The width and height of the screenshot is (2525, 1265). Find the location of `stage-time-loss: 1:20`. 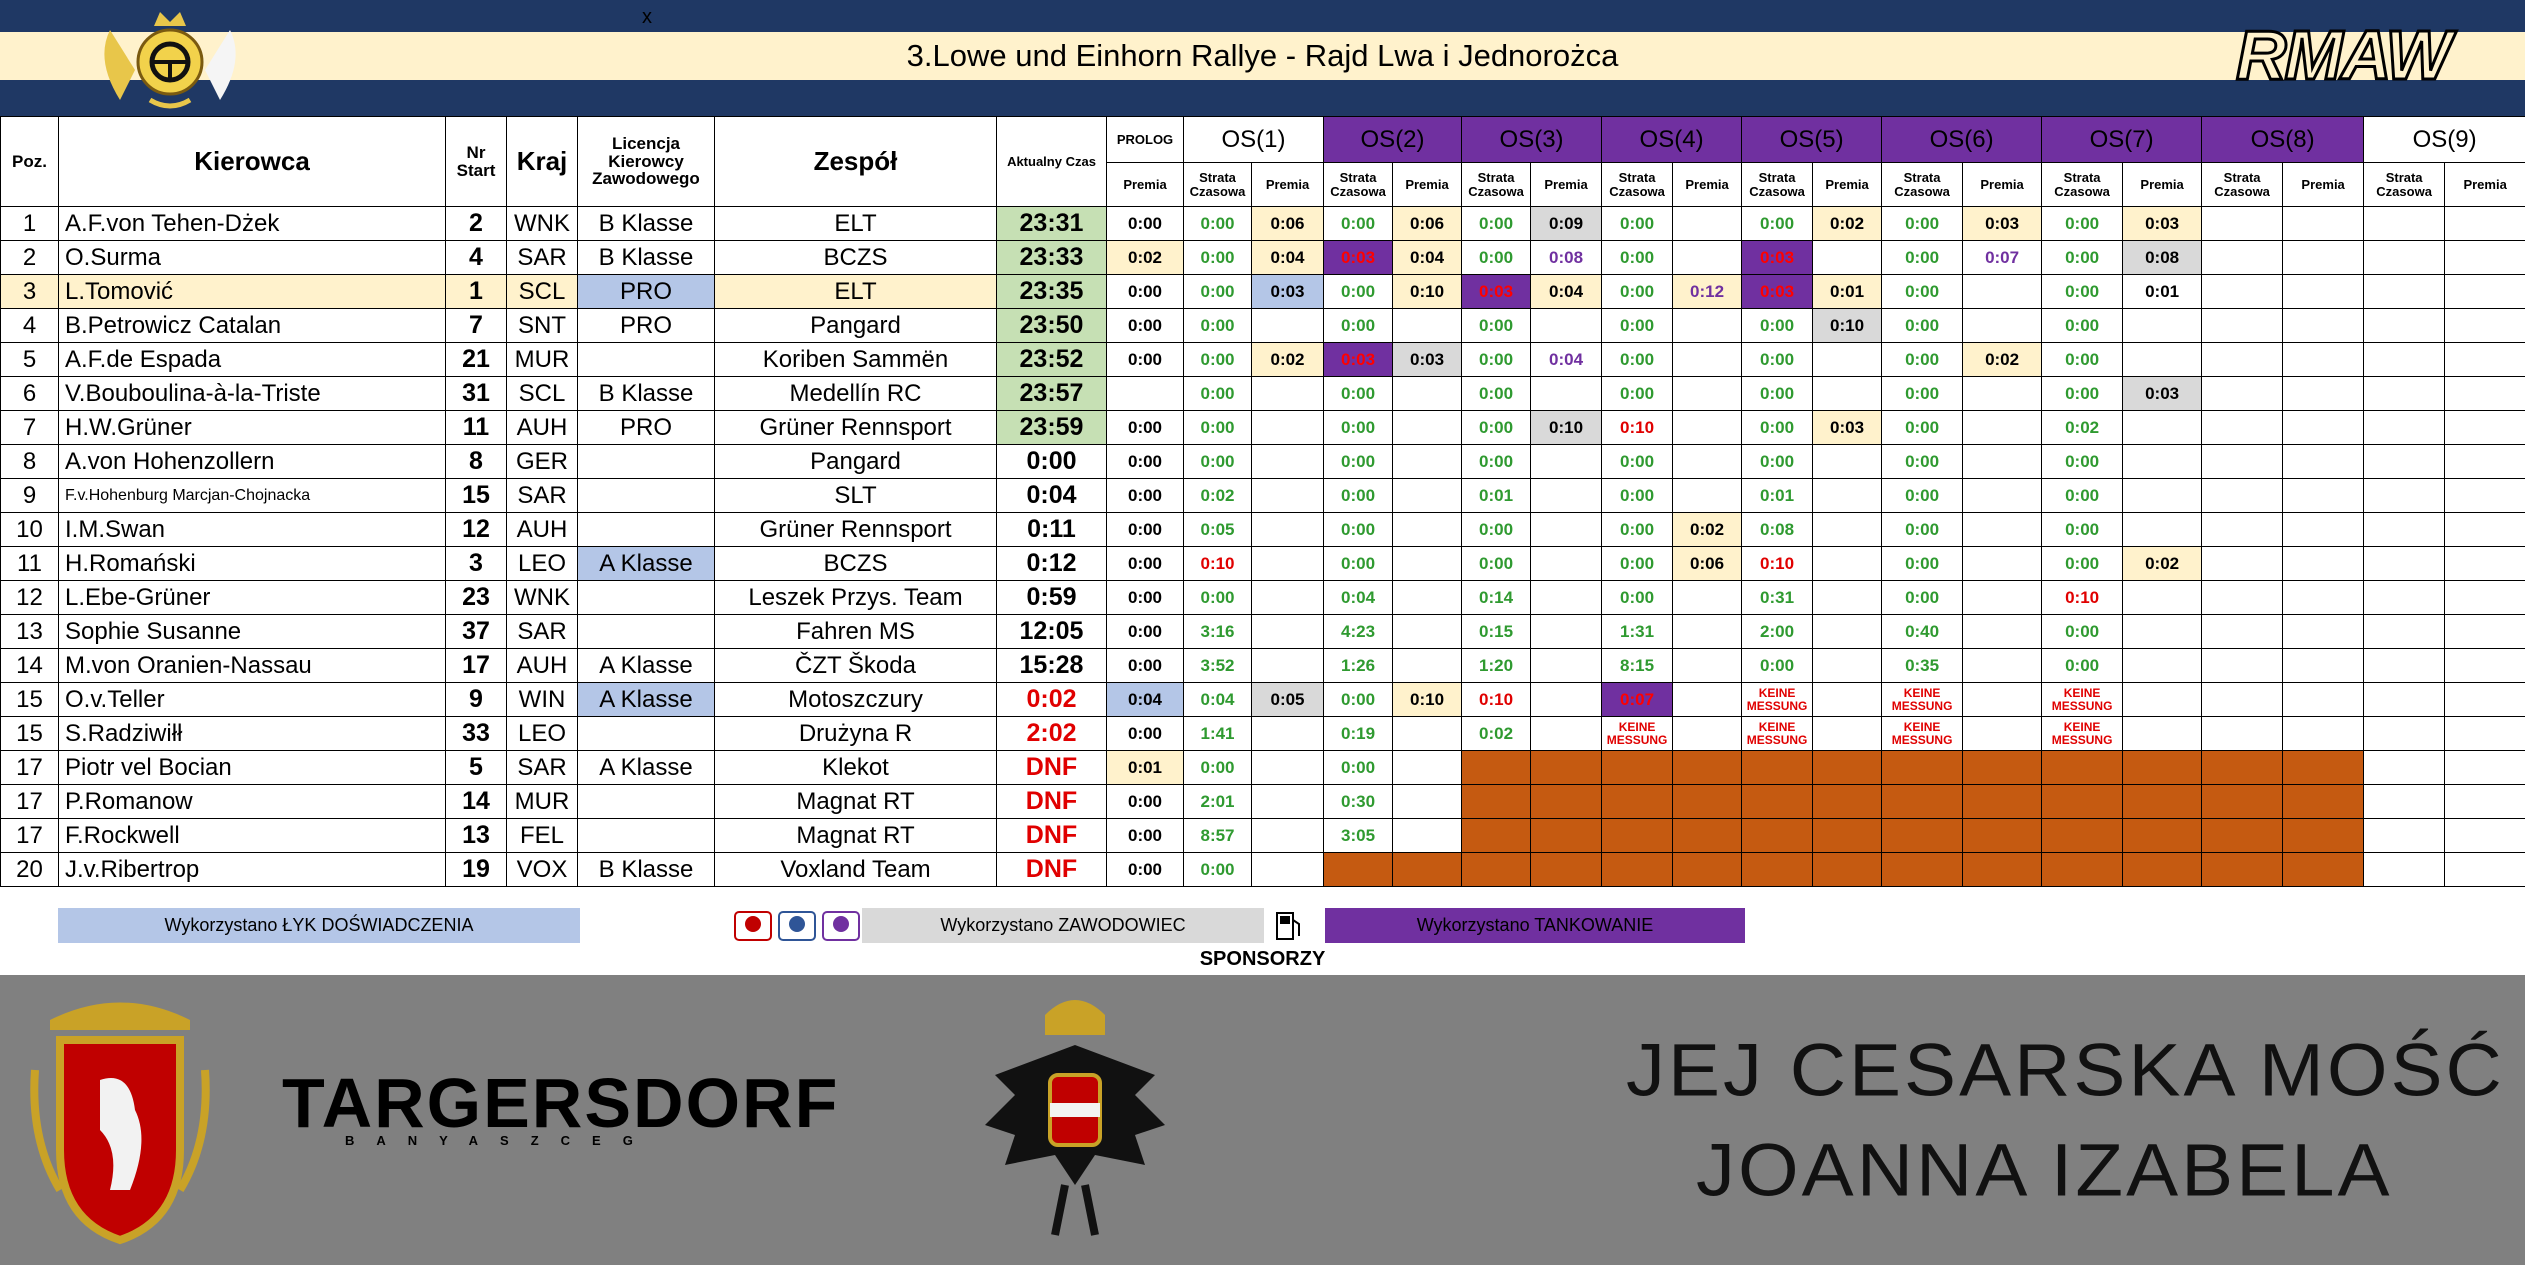

stage-time-loss: 1:20 is located at coordinates (1496, 665).